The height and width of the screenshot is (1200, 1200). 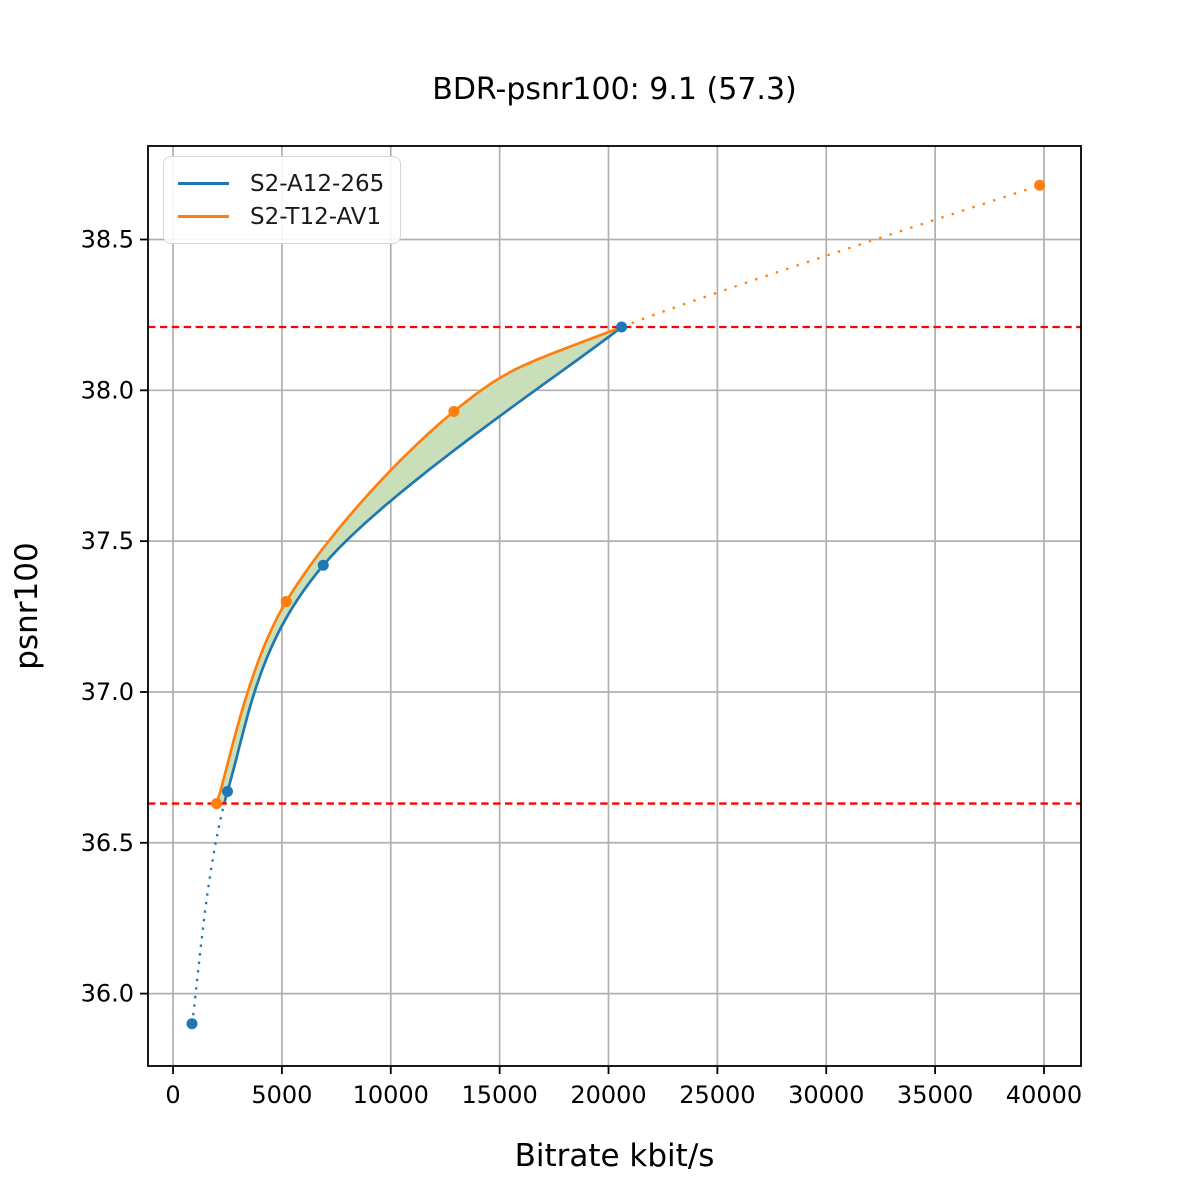 What do you see at coordinates (935, 1095) in the screenshot?
I see `x-tick-label: 35000` at bounding box center [935, 1095].